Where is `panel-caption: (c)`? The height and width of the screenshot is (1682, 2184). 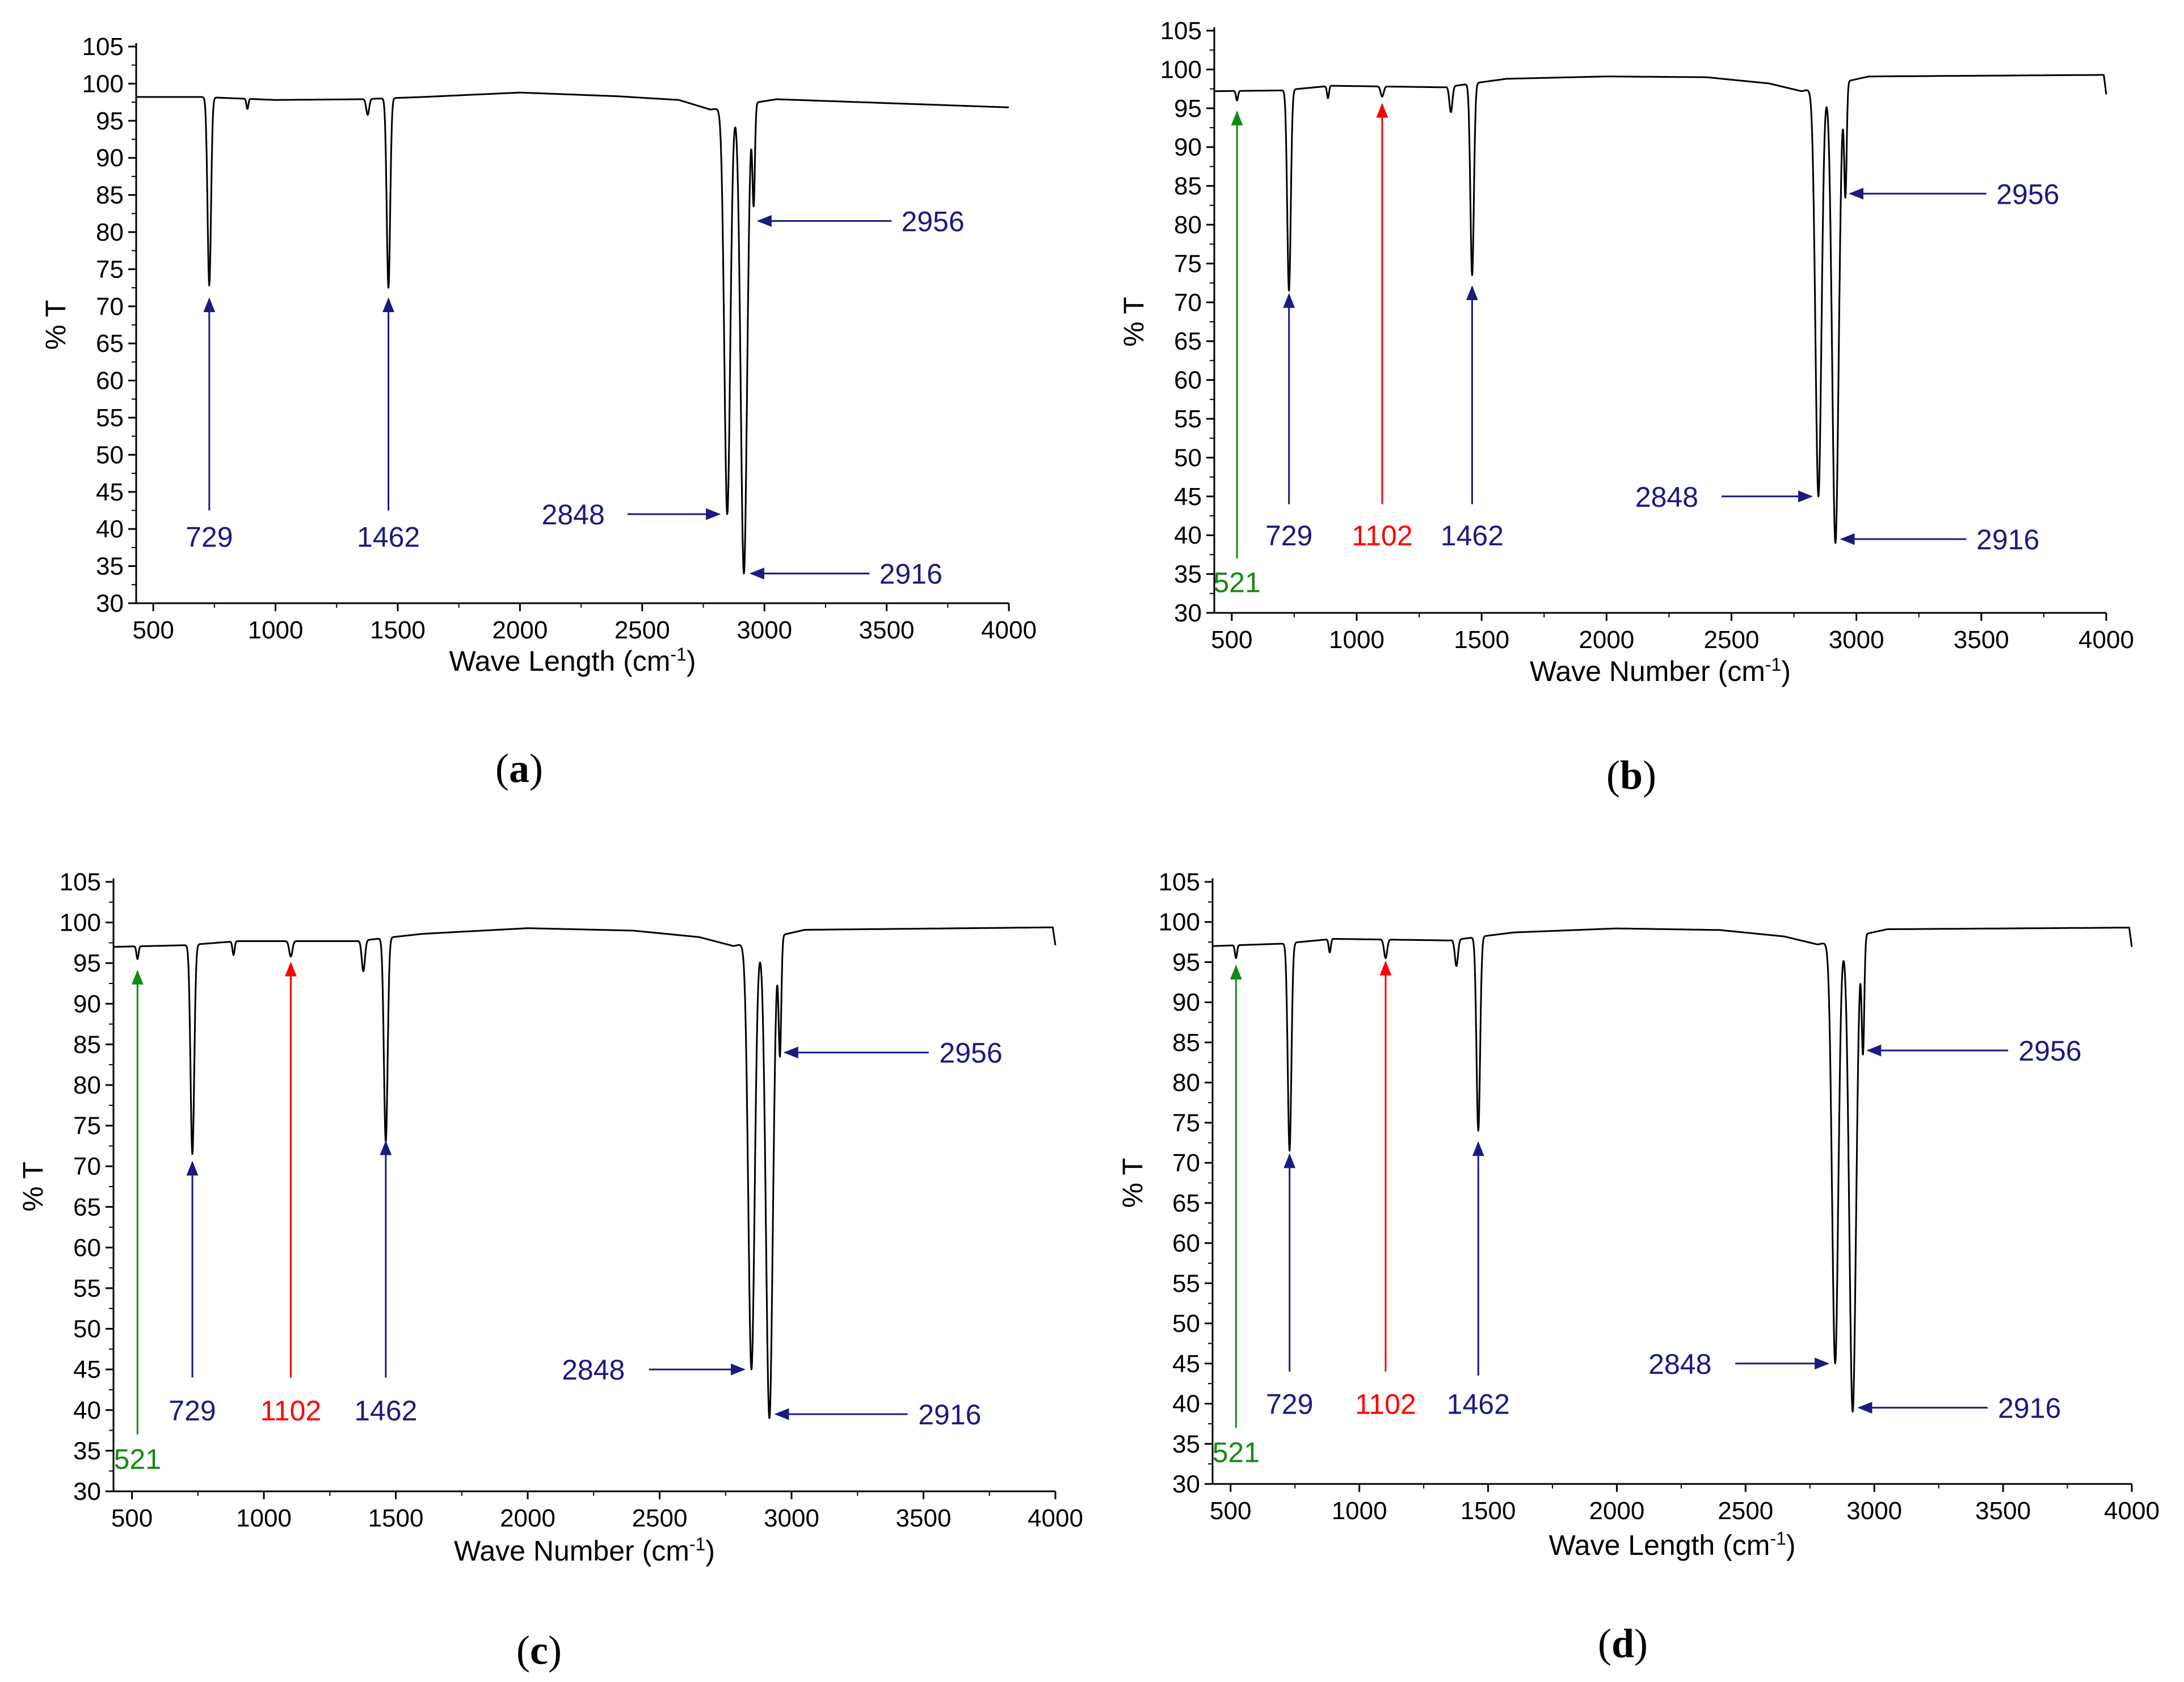 panel-caption: (c) is located at coordinates (539, 1650).